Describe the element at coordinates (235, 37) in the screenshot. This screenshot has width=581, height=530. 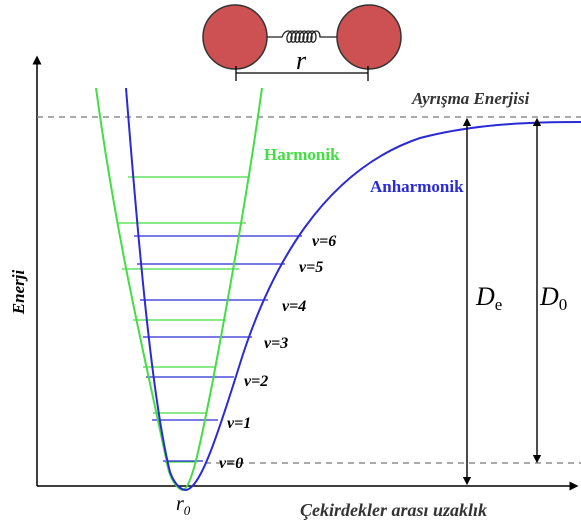
I see `left-atom` at that location.